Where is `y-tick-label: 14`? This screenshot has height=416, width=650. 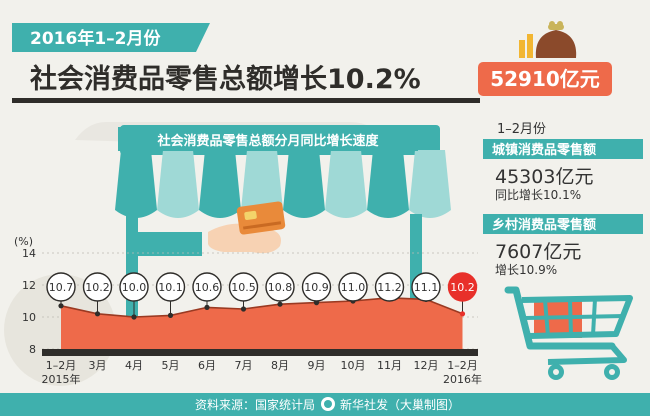
y-tick-label: 14 is located at coordinates (29, 253).